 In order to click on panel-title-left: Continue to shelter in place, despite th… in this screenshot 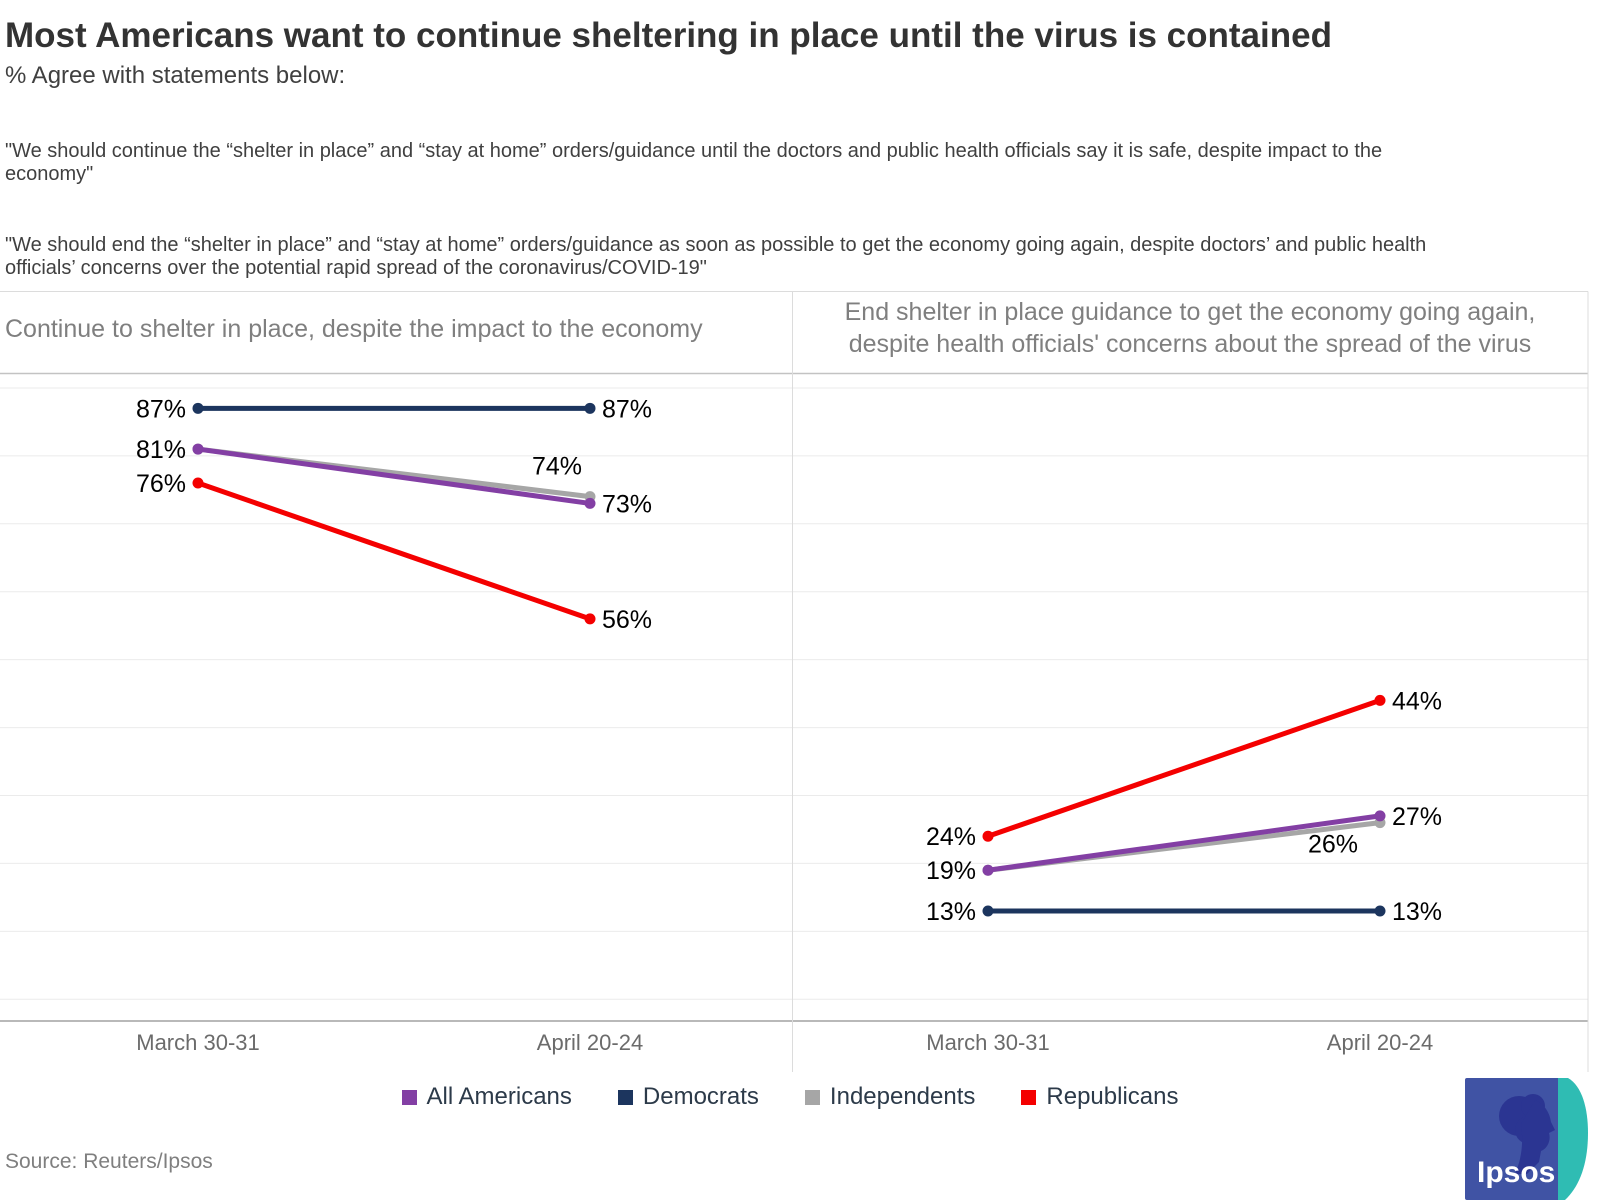, I will do `click(354, 329)`.